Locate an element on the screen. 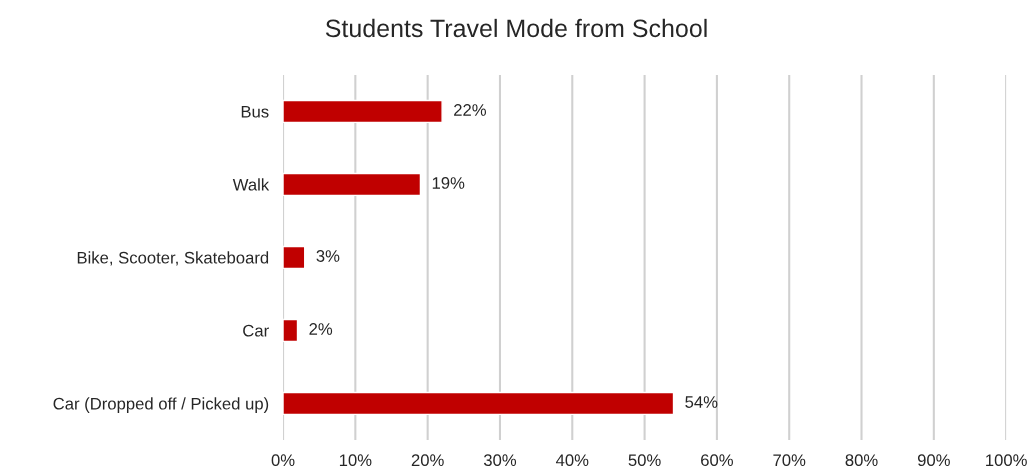  y-tick-label: Bike, Scooter, Skateboard is located at coordinates (173, 258).